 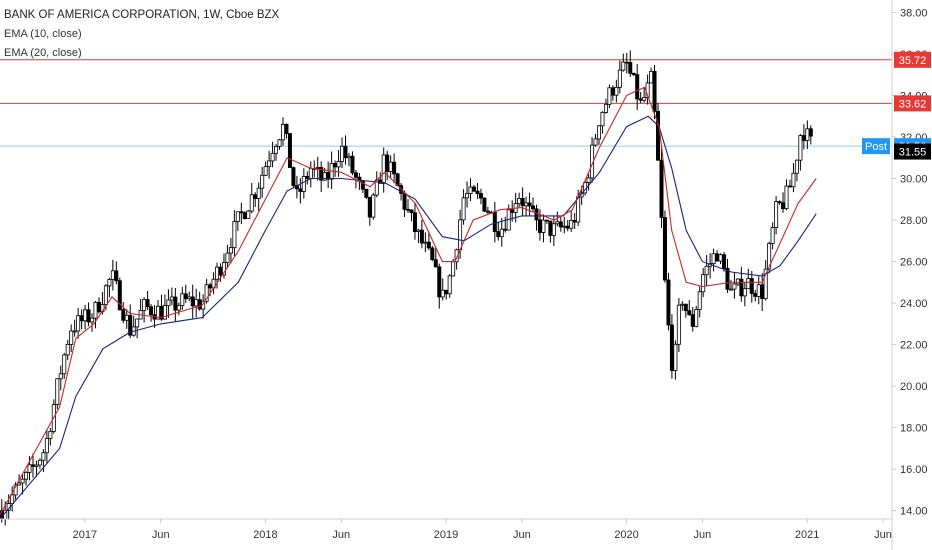 What do you see at coordinates (446, 535) in the screenshot?
I see `time-tick-label: 2019` at bounding box center [446, 535].